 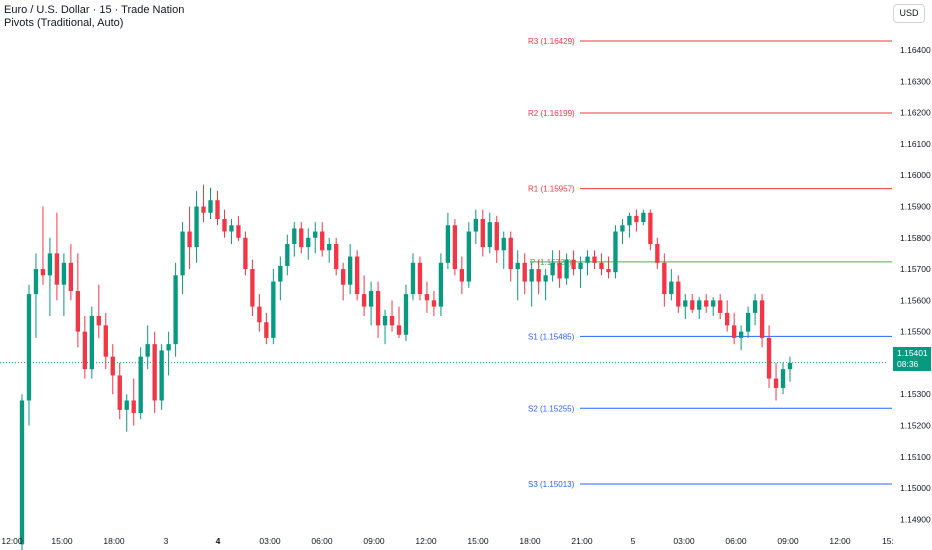 What do you see at coordinates (915, 81) in the screenshot?
I see `y-tick-label: 1.16300` at bounding box center [915, 81].